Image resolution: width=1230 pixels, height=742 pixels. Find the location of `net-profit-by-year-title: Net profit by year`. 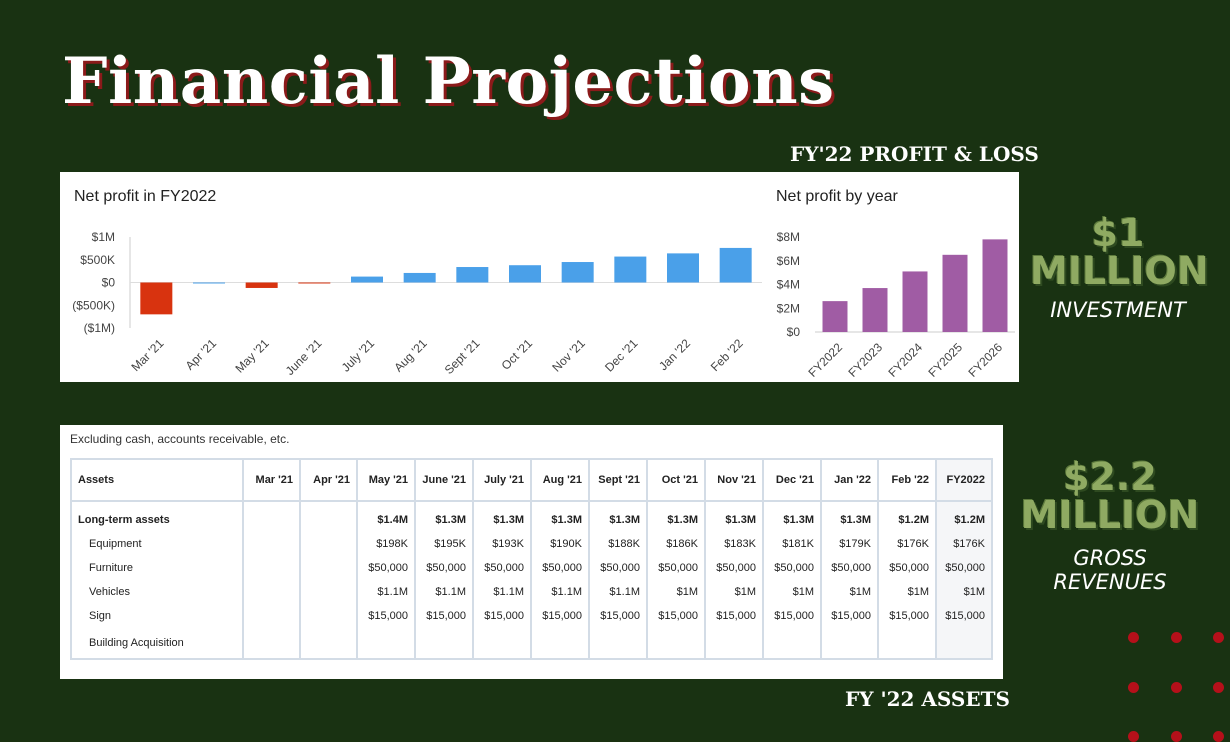

net-profit-by-year-title: Net profit by year is located at coordinates (837, 196).